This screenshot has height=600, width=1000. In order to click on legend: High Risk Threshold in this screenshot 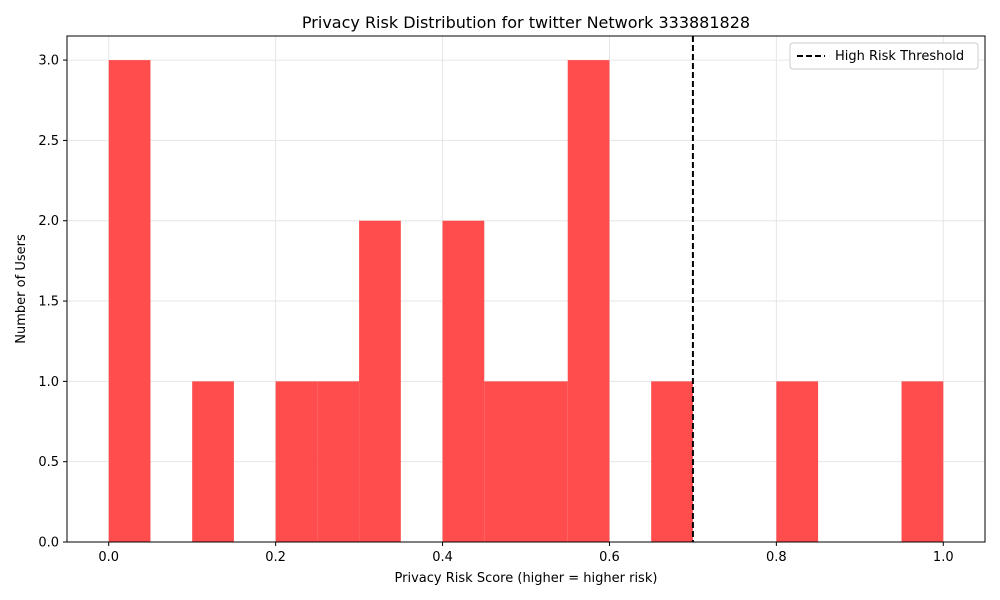, I will do `click(884, 56)`.